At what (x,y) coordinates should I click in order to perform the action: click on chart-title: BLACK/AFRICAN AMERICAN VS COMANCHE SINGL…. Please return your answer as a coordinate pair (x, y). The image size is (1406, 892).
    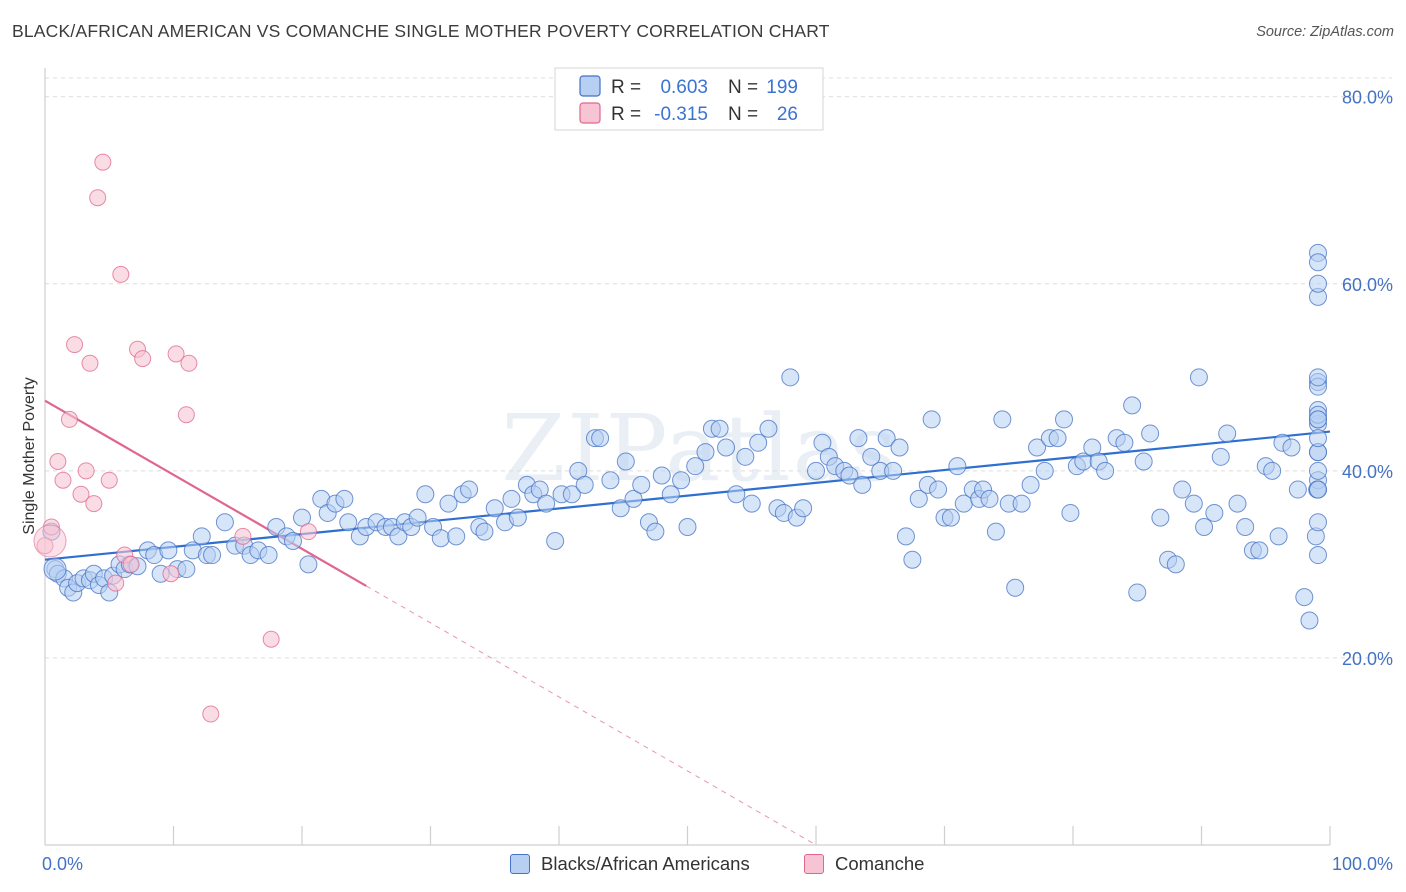
    Looking at the image, I should click on (421, 31).